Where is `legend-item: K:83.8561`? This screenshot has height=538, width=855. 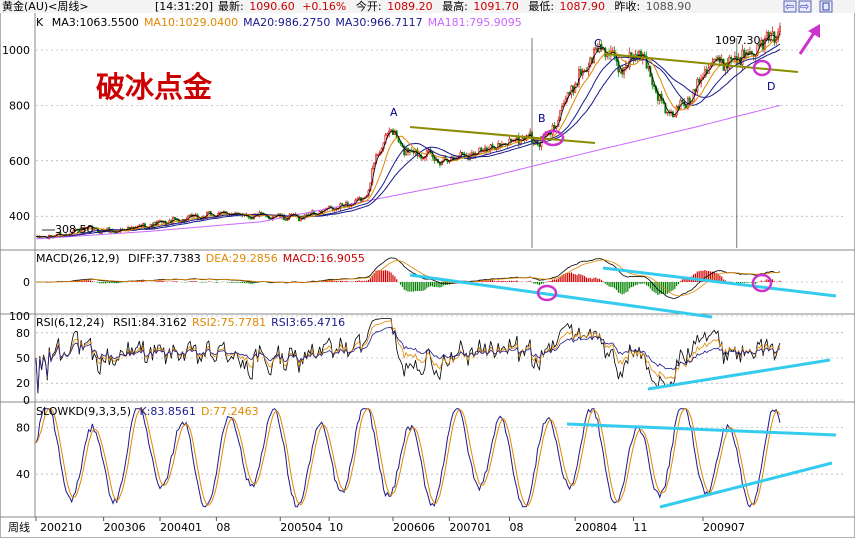
legend-item: K:83.8561 is located at coordinates (168, 411).